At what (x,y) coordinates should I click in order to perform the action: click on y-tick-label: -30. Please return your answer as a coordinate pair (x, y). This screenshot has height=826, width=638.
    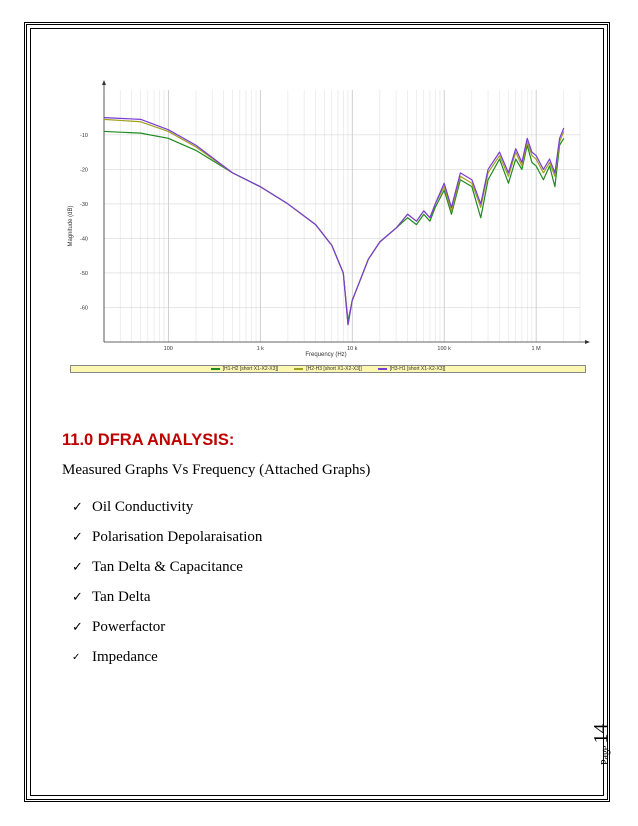
    Looking at the image, I should click on (84, 205).